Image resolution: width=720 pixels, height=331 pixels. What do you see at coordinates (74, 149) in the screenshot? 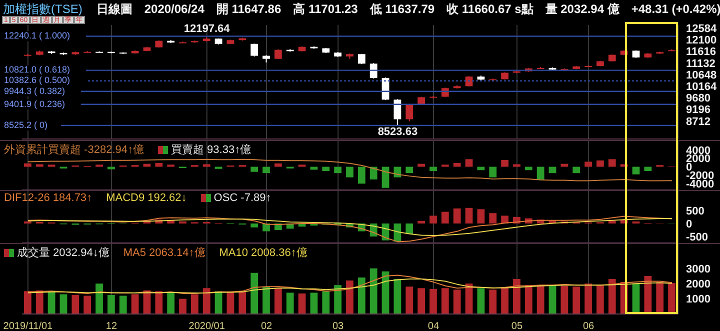
I see `series-label: 外資累計買賣超 -3282.94↑億` at bounding box center [74, 149].